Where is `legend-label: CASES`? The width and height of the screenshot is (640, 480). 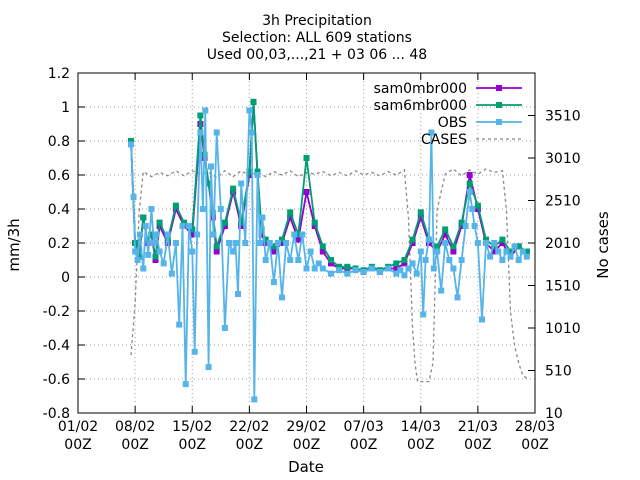 legend-label: CASES is located at coordinates (444, 140).